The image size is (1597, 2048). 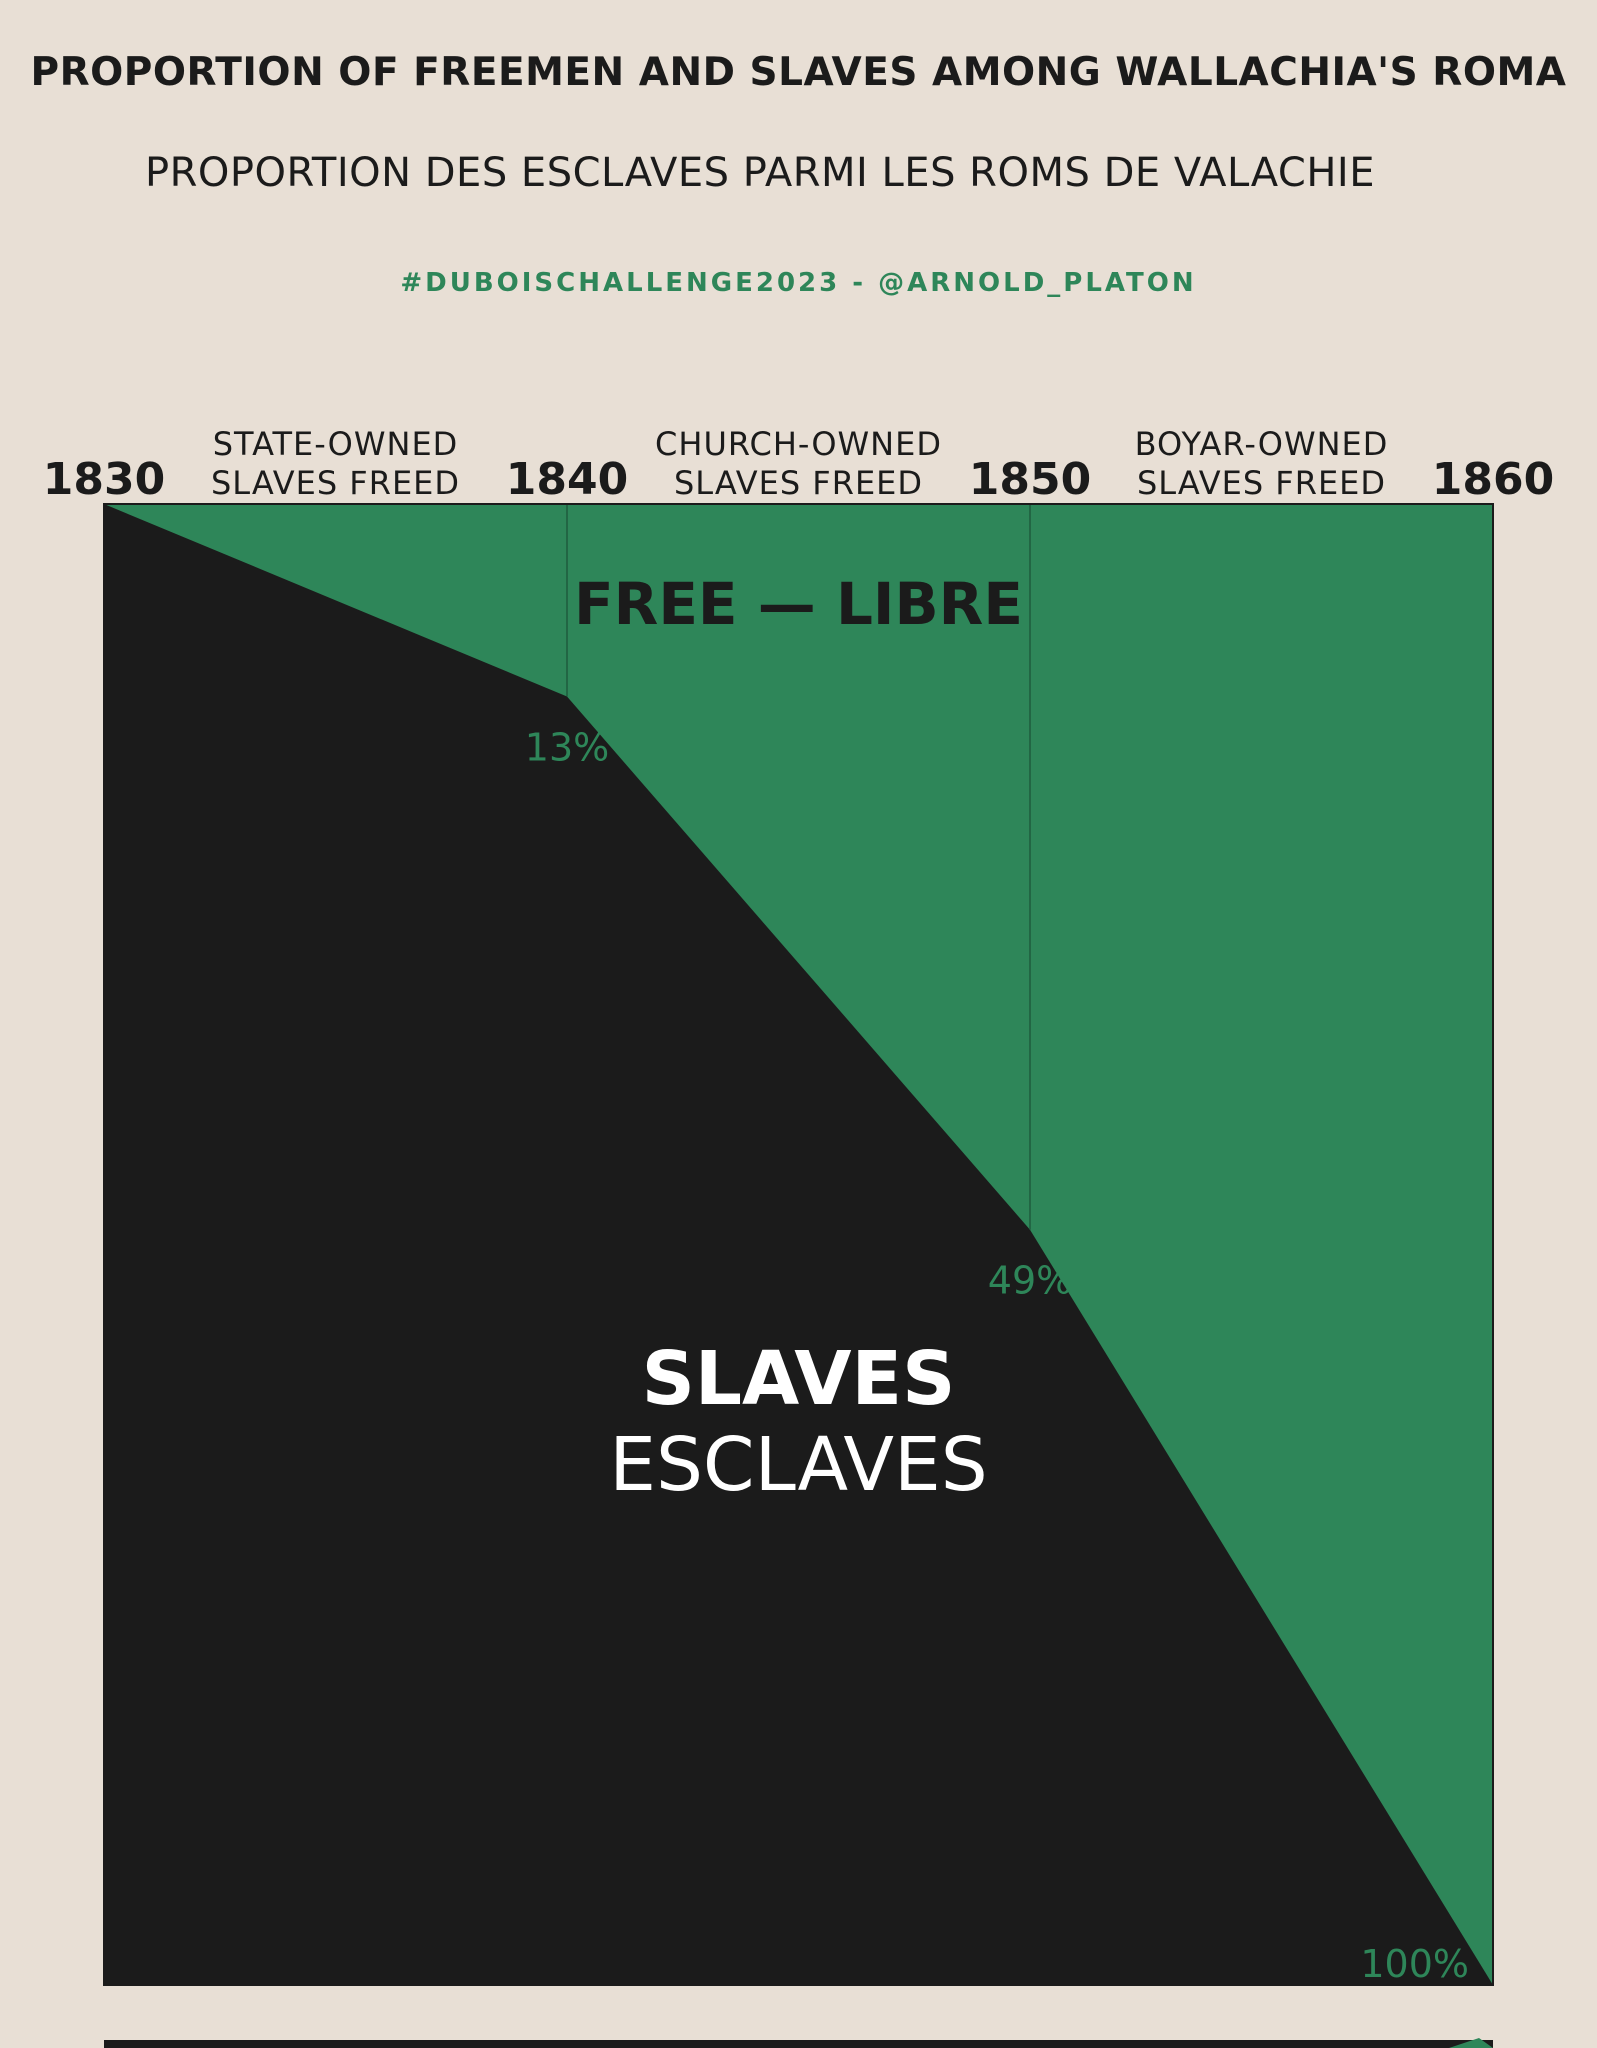 What do you see at coordinates (336, 444) in the screenshot?
I see `period-label: STATE-OWNED` at bounding box center [336, 444].